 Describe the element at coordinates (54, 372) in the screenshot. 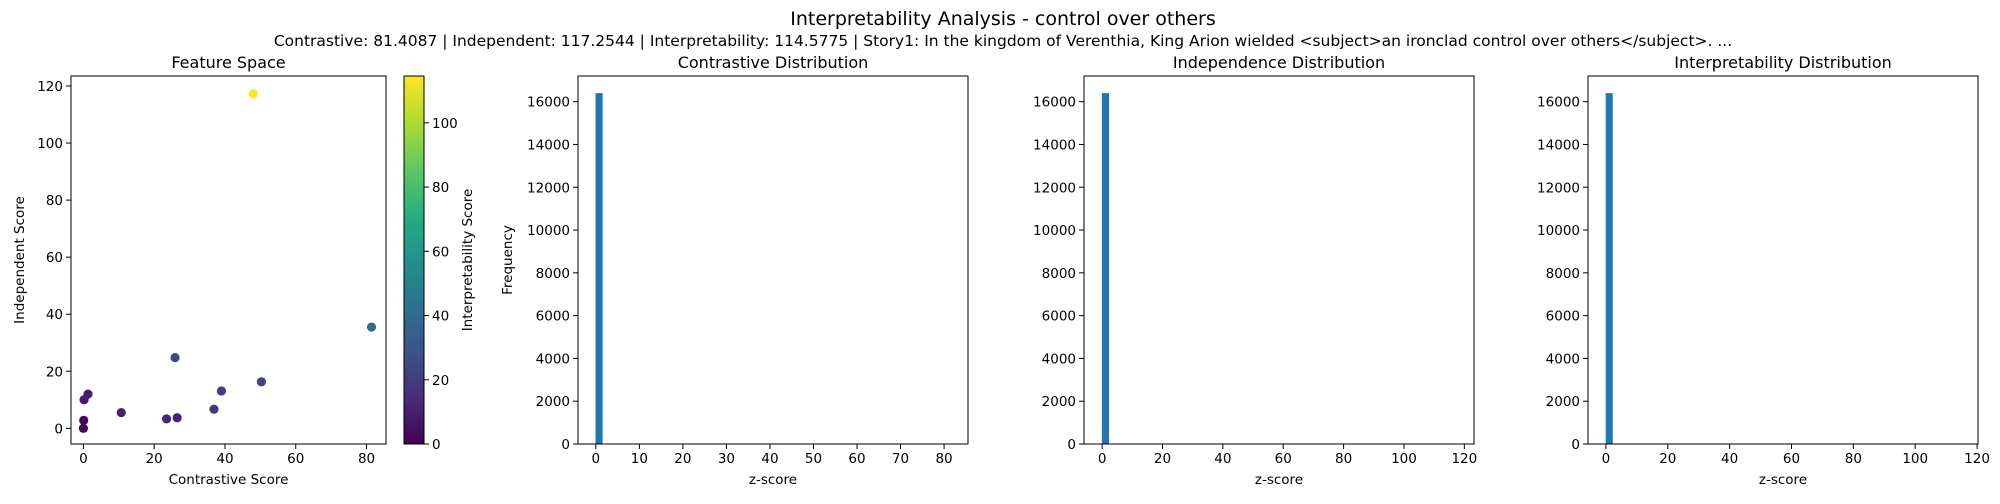

I see `y-tick-label: 20` at that location.